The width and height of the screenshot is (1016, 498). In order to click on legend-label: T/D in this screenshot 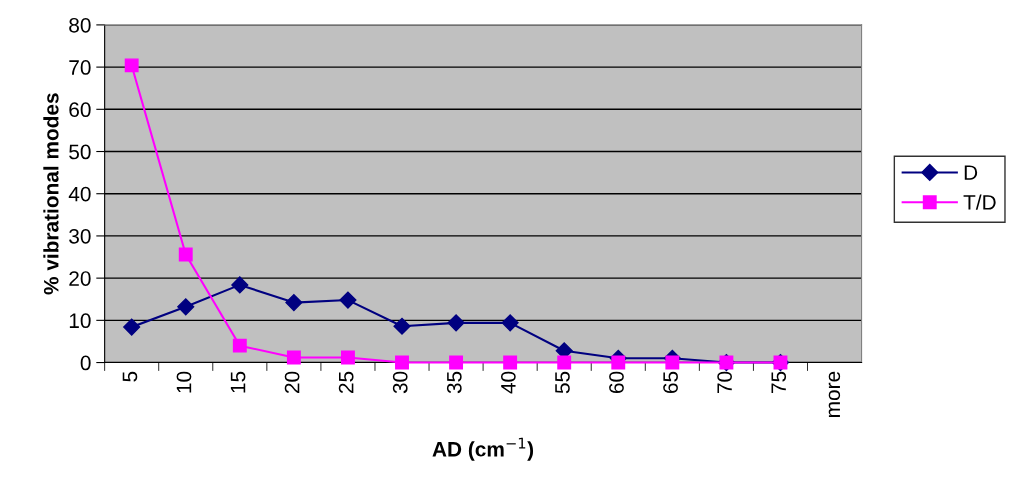, I will do `click(979, 202)`.